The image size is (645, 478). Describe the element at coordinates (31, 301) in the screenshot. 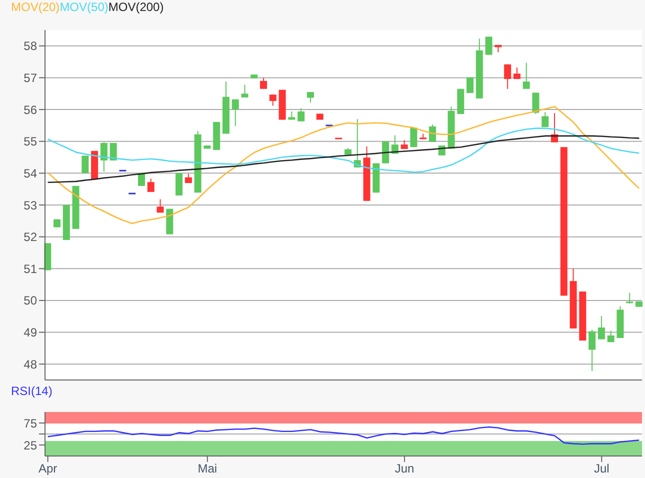

I see `y-tick-label: 50` at that location.